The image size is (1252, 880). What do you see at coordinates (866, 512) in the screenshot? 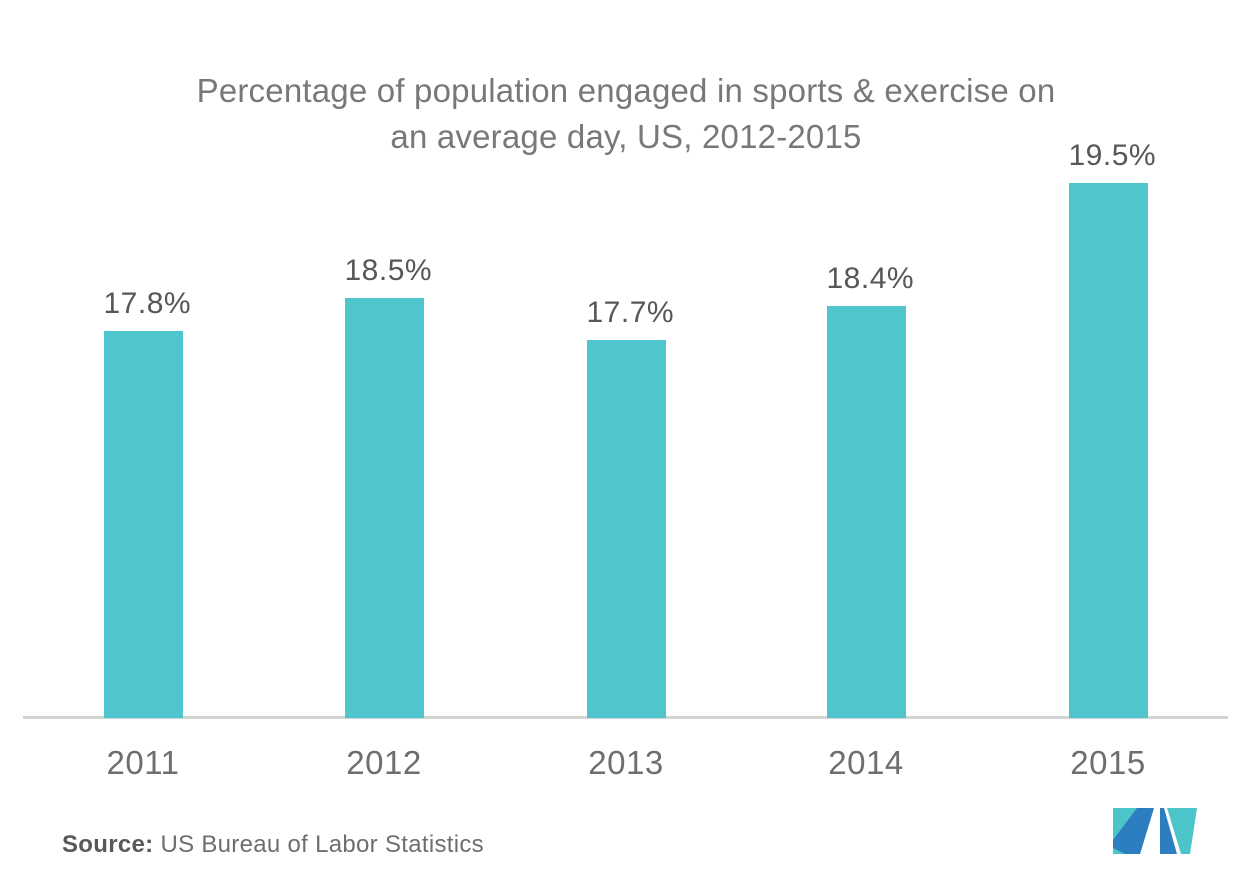
I see `bar-2014` at bounding box center [866, 512].